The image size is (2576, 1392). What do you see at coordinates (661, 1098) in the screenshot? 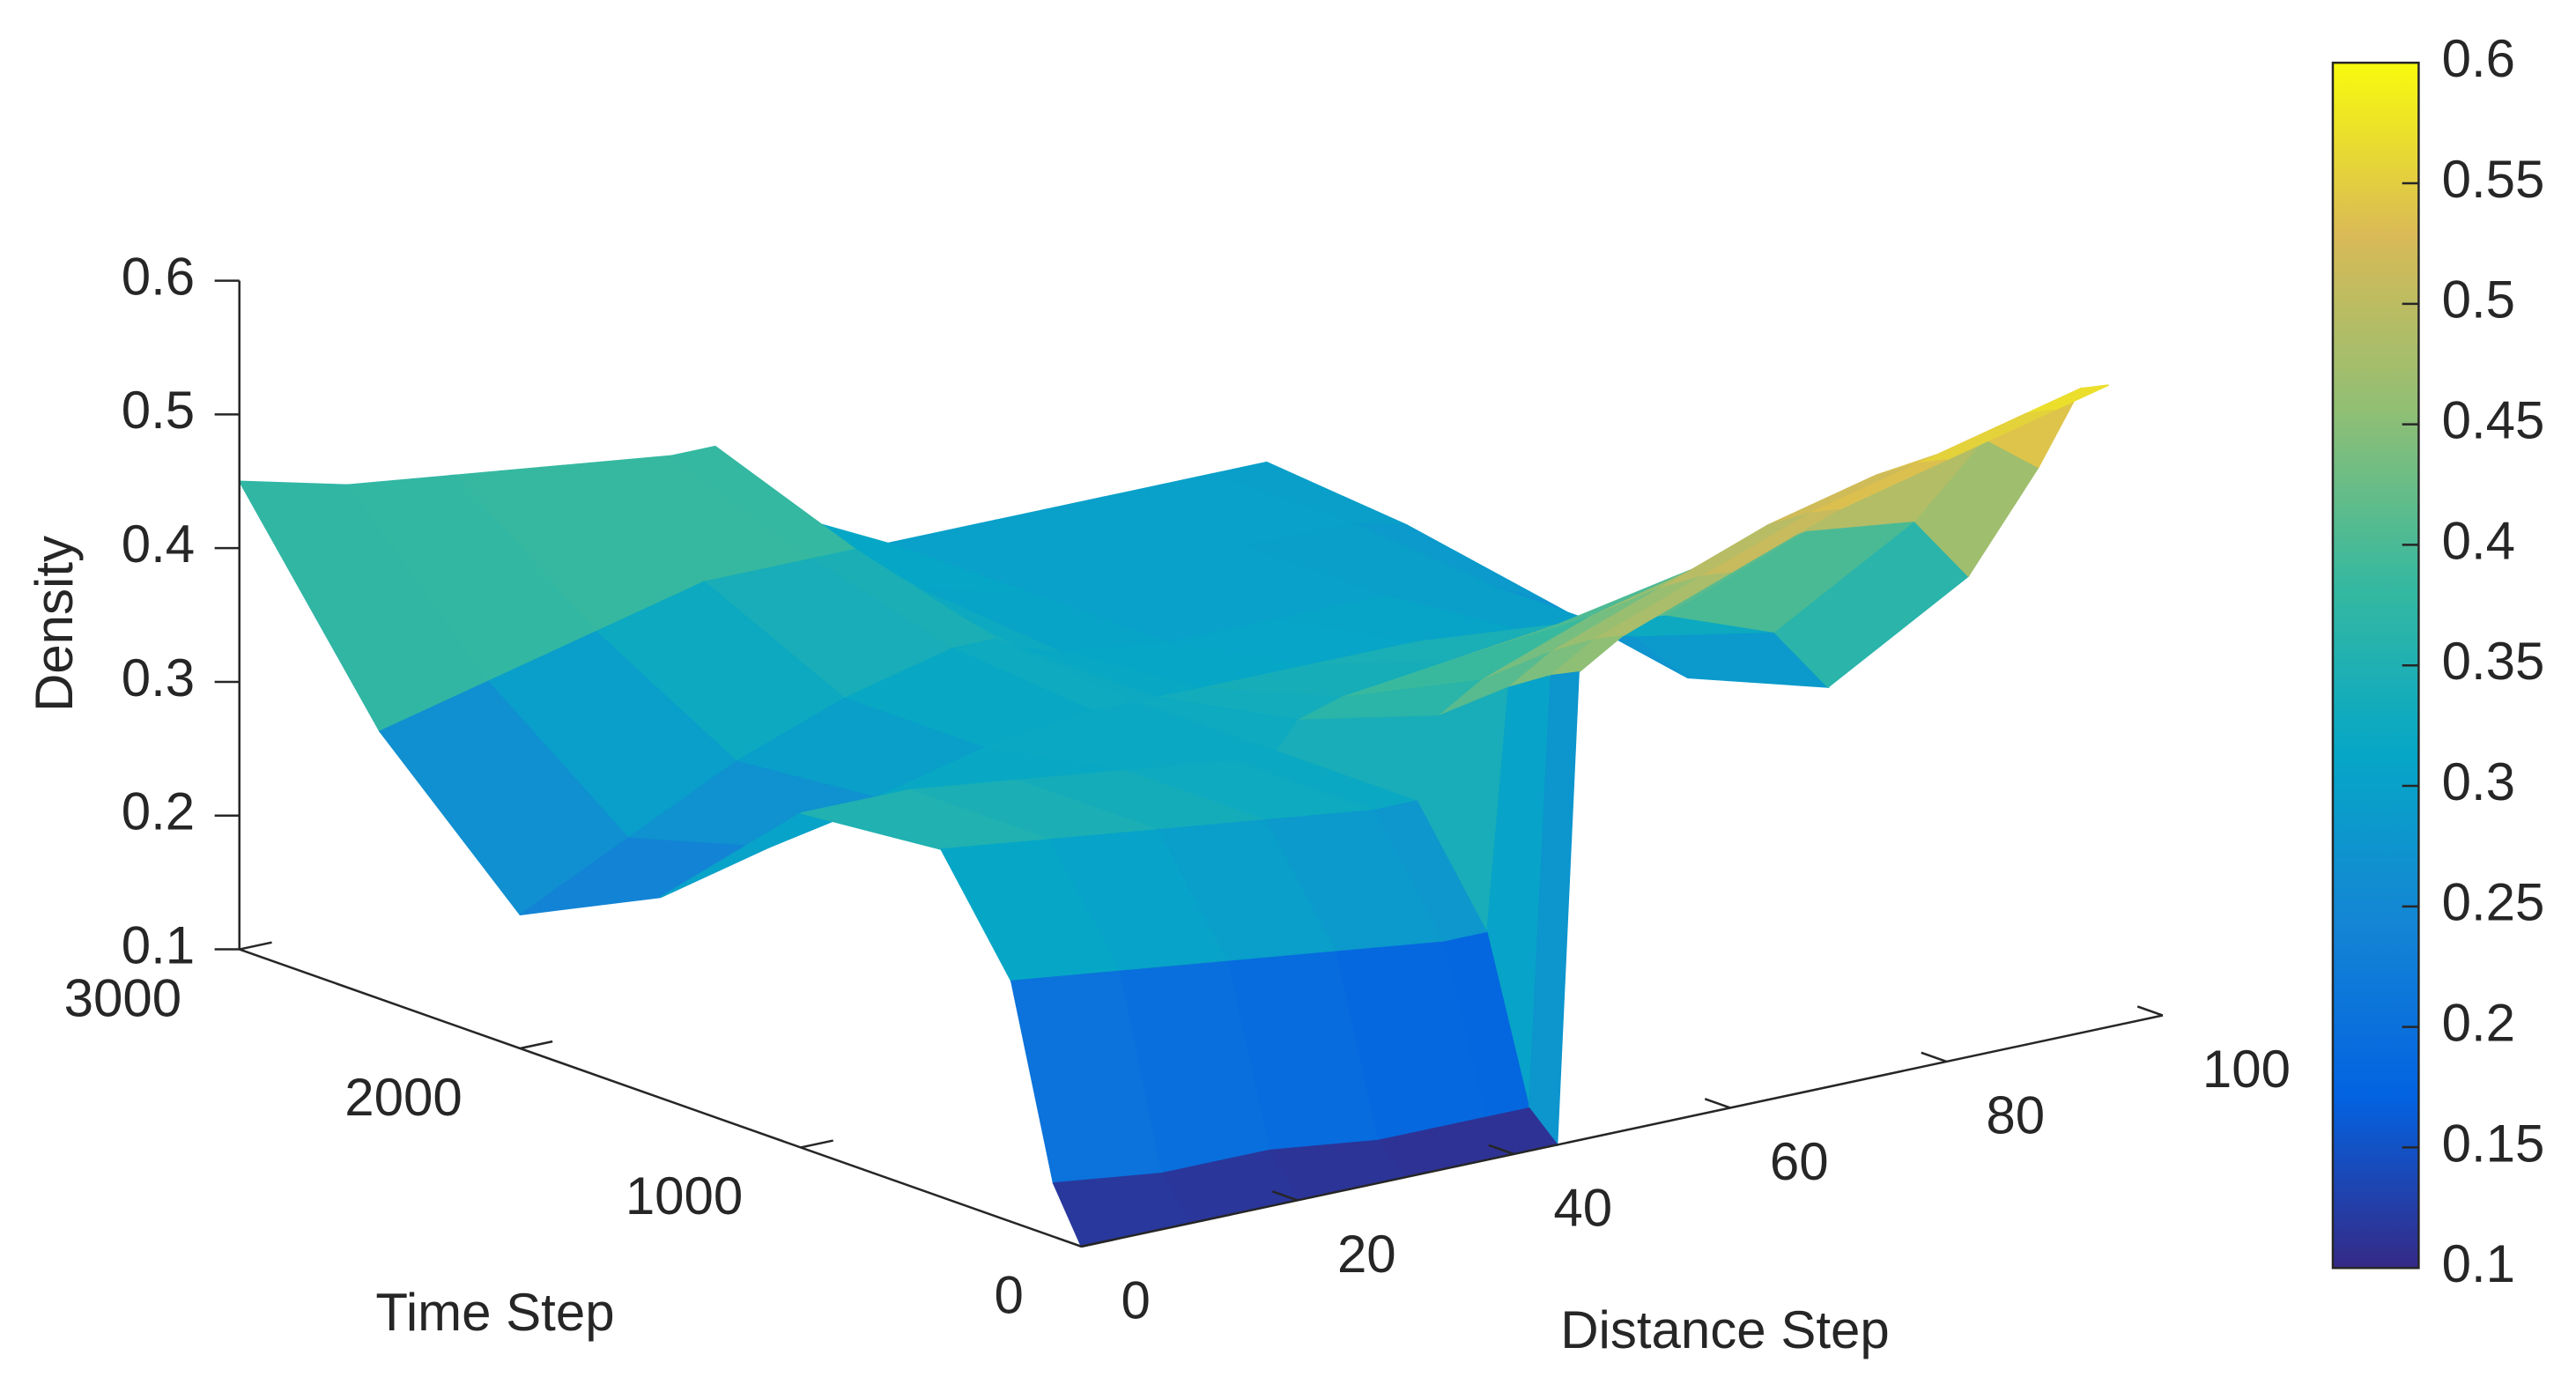
I see `y-axis-line` at bounding box center [661, 1098].